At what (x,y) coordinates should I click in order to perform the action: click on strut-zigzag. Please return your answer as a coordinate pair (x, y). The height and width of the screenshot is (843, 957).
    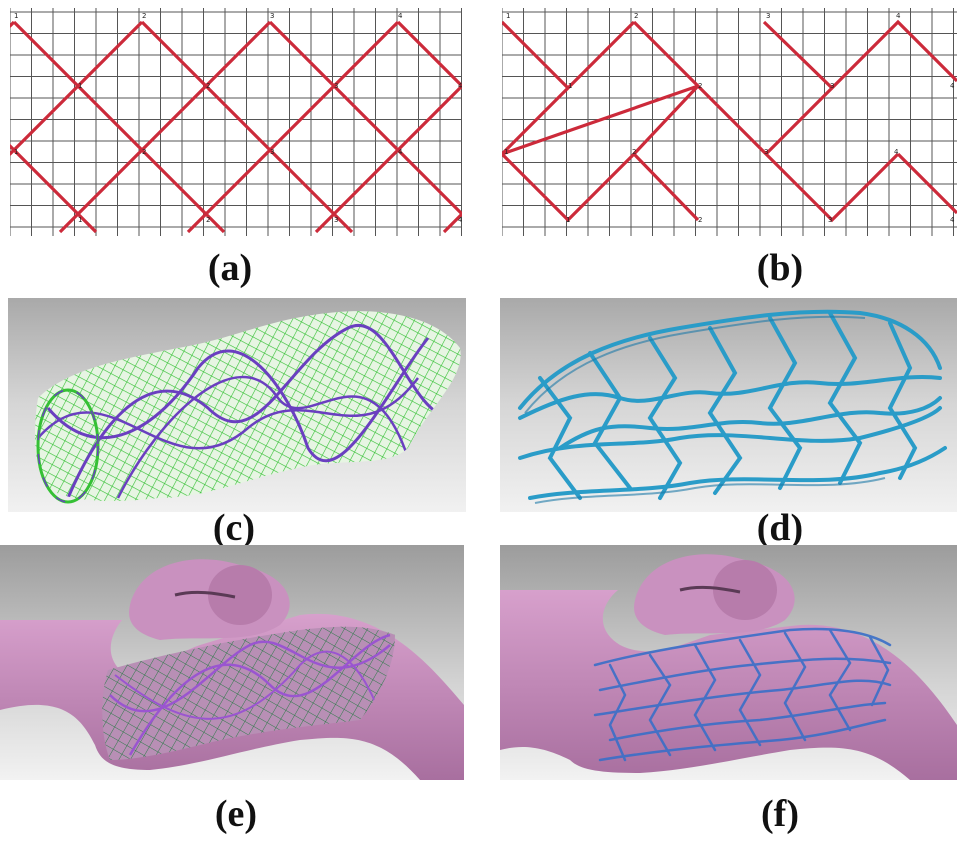
    Looking at the image, I should click on (236, 127).